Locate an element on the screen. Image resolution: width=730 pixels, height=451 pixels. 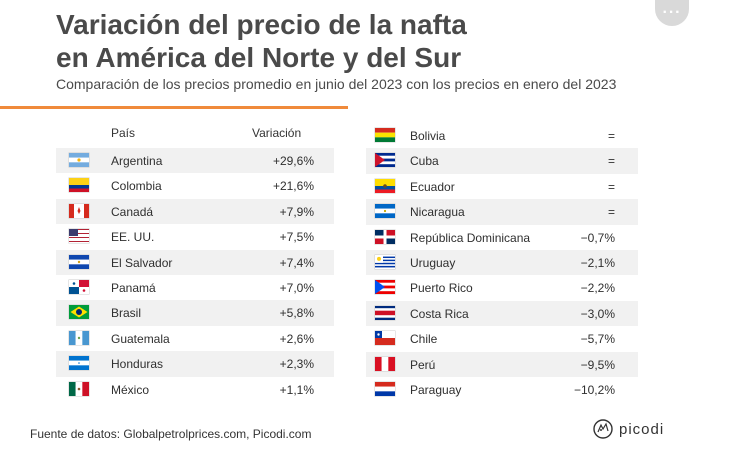
flag-nicaragua-icon is located at coordinates (385, 211).